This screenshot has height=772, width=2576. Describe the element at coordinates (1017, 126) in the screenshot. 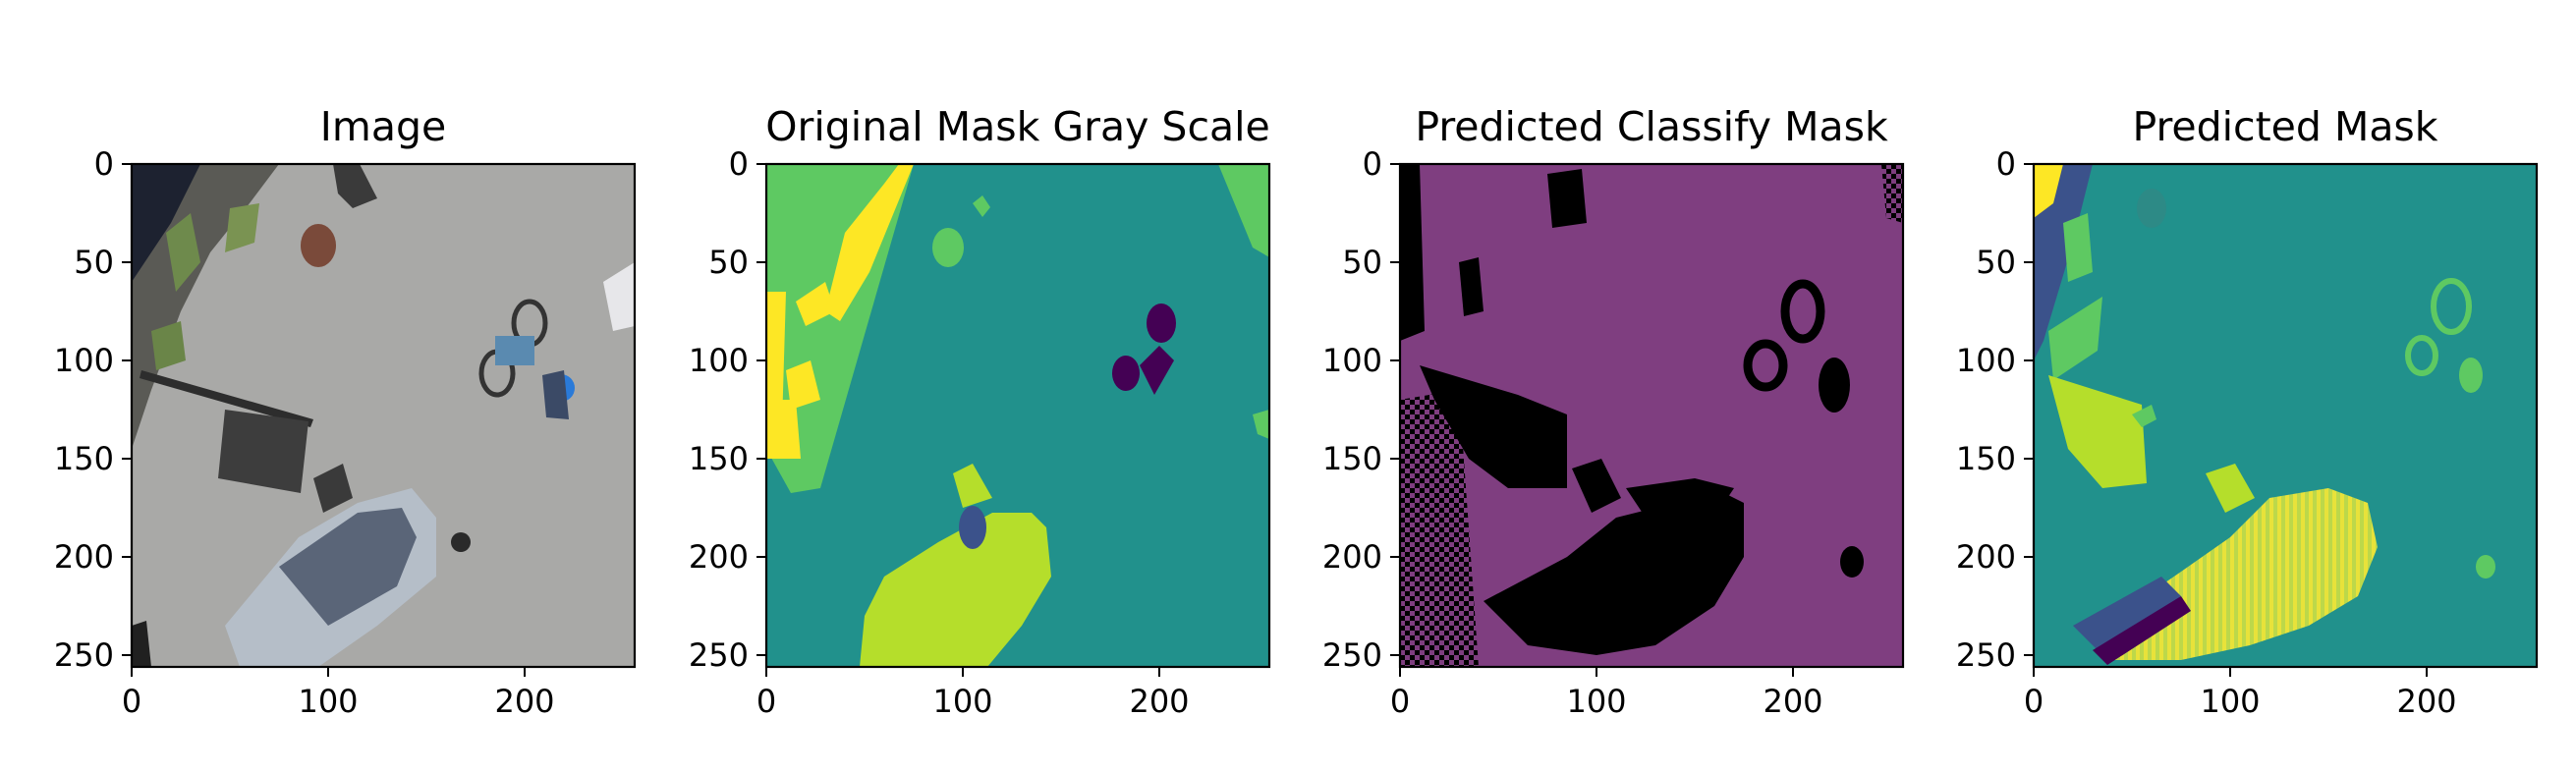

I see `panel-title: Original Mask Gray Scale` at that location.